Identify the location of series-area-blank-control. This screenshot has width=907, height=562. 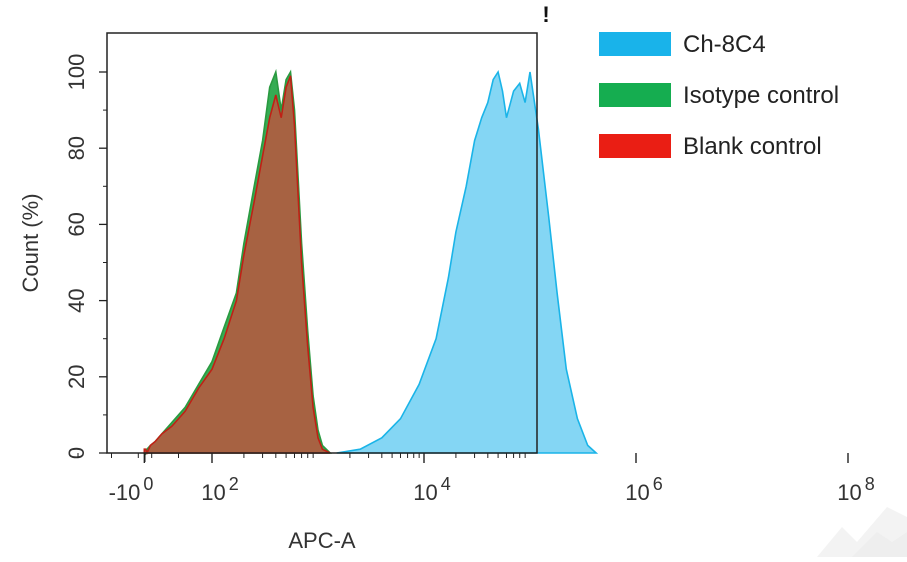
(237, 265).